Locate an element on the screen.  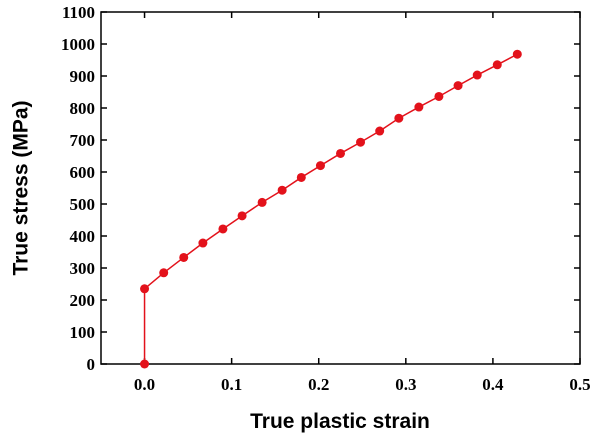
x-tick-label: 0.0 is located at coordinates (144, 384).